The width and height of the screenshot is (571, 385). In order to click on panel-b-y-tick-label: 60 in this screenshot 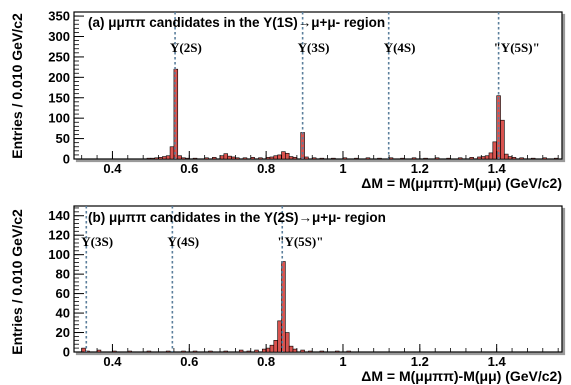, I will do `click(63, 293)`.